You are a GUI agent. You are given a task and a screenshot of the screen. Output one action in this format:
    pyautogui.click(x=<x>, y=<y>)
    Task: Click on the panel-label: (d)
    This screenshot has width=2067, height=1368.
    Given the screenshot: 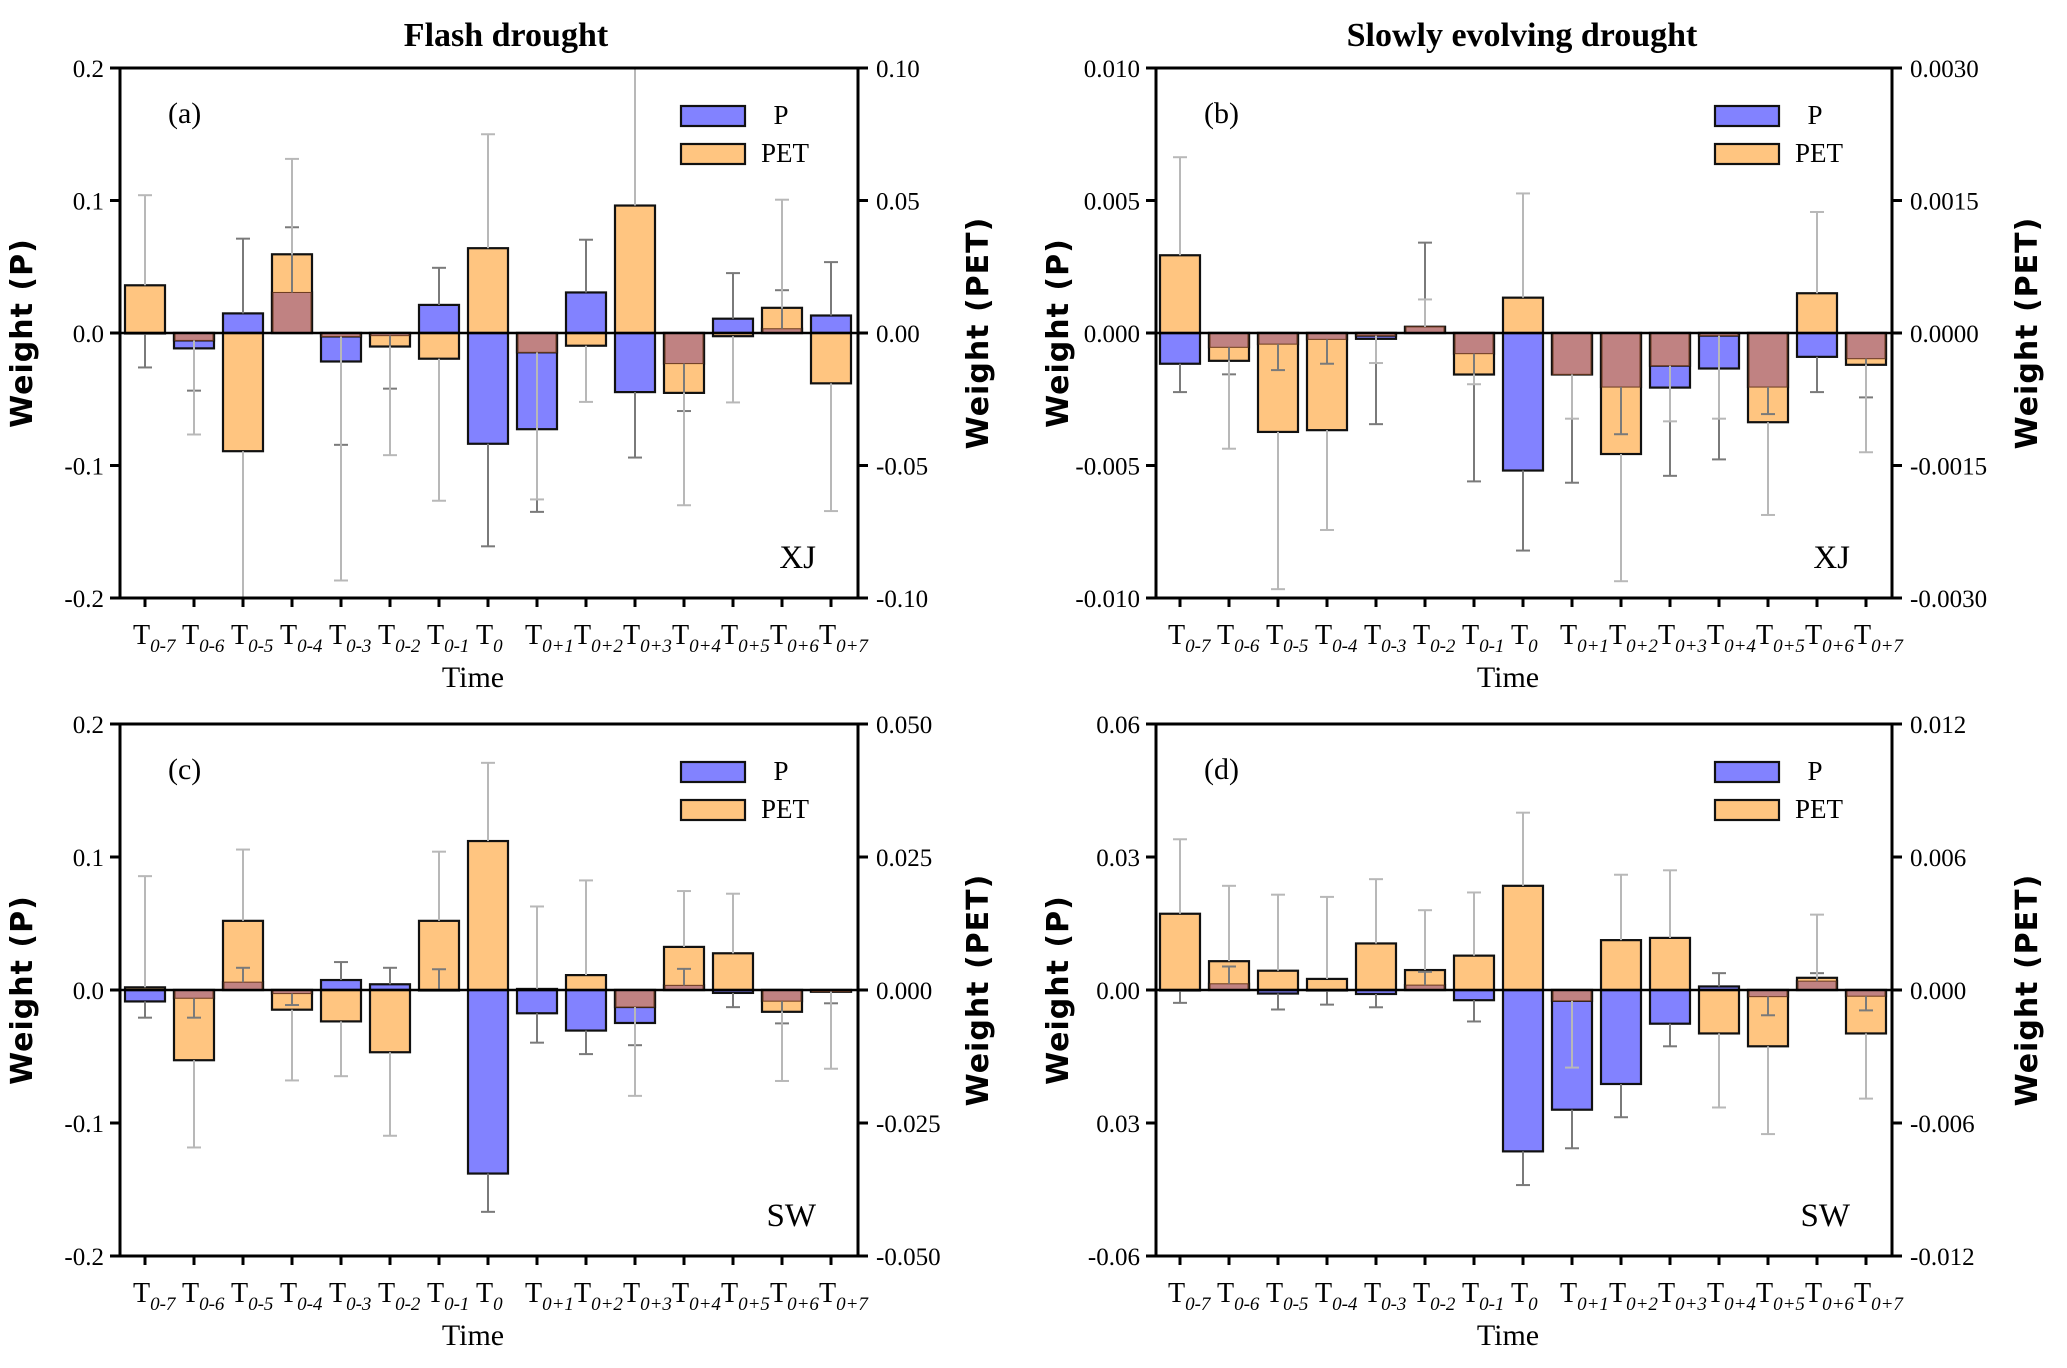 What is the action you would take?
    pyautogui.click(x=1221, y=769)
    